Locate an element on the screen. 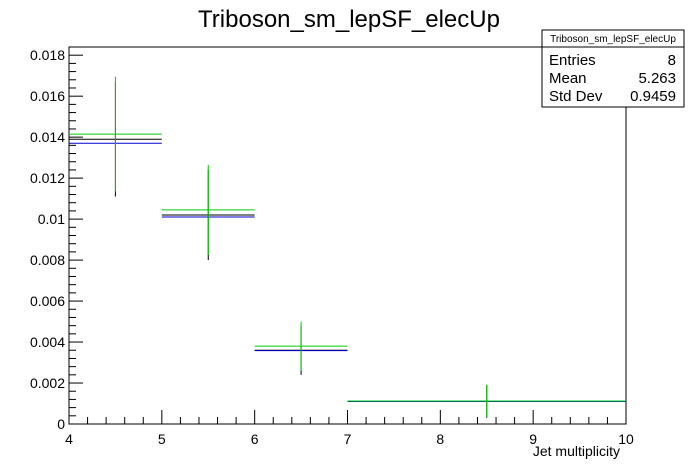 This screenshot has height=472, width=696. x-tick-label: 9 is located at coordinates (533, 439).